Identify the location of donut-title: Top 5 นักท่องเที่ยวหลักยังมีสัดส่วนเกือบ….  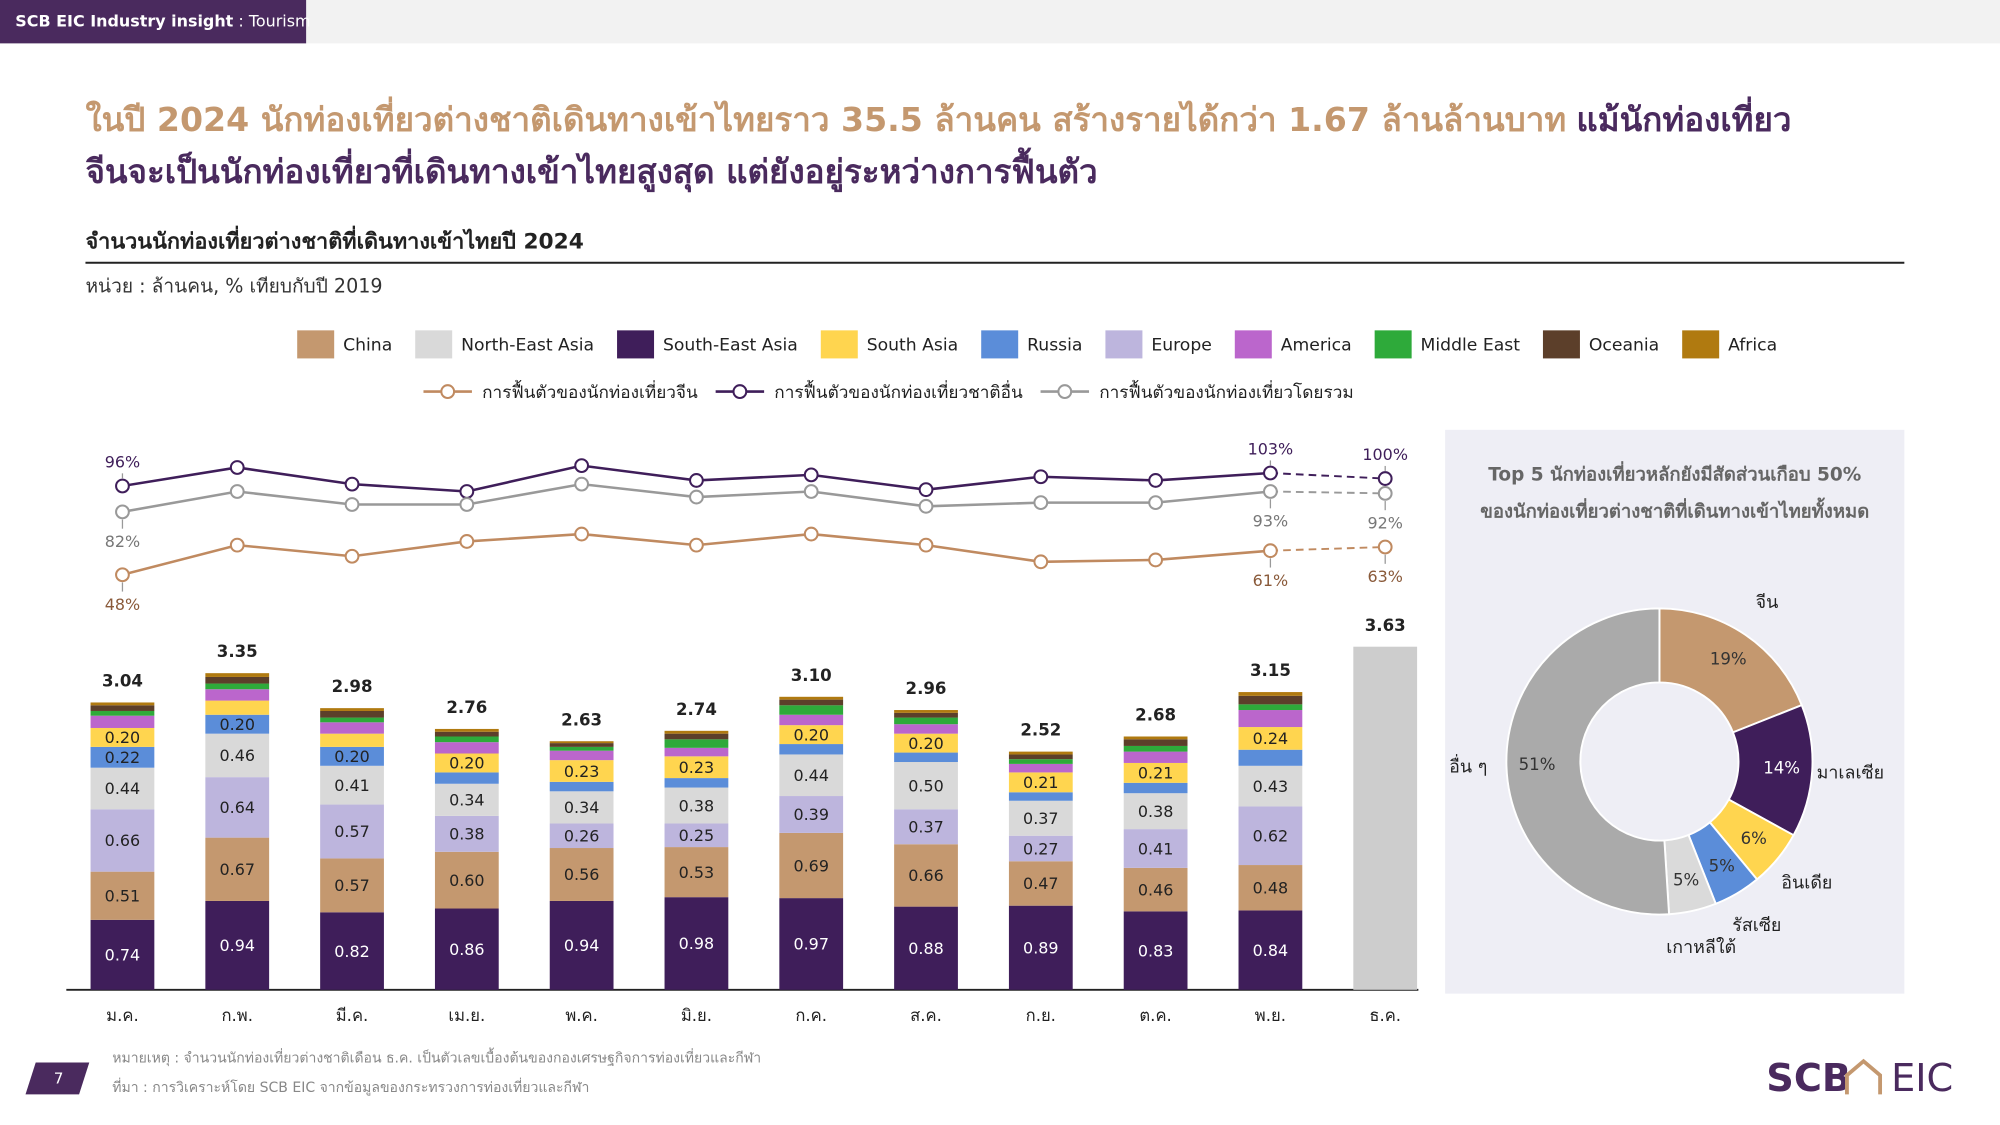
(1674, 473).